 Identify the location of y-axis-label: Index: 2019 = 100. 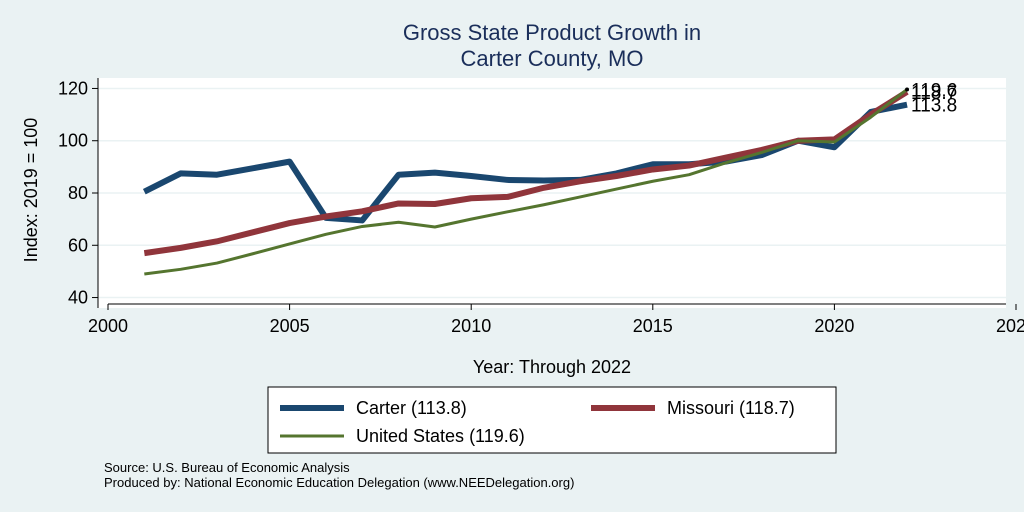
(31, 190).